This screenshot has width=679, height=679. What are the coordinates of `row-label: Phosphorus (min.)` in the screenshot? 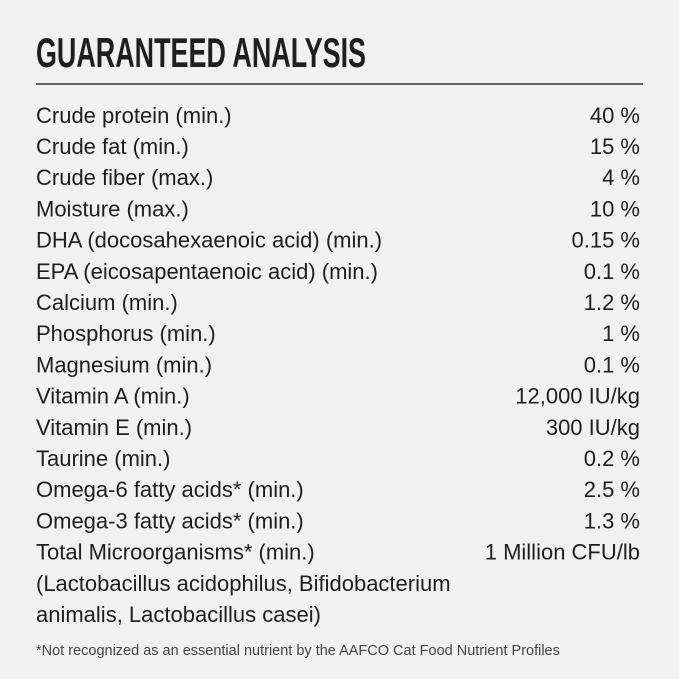 It's located at (126, 333).